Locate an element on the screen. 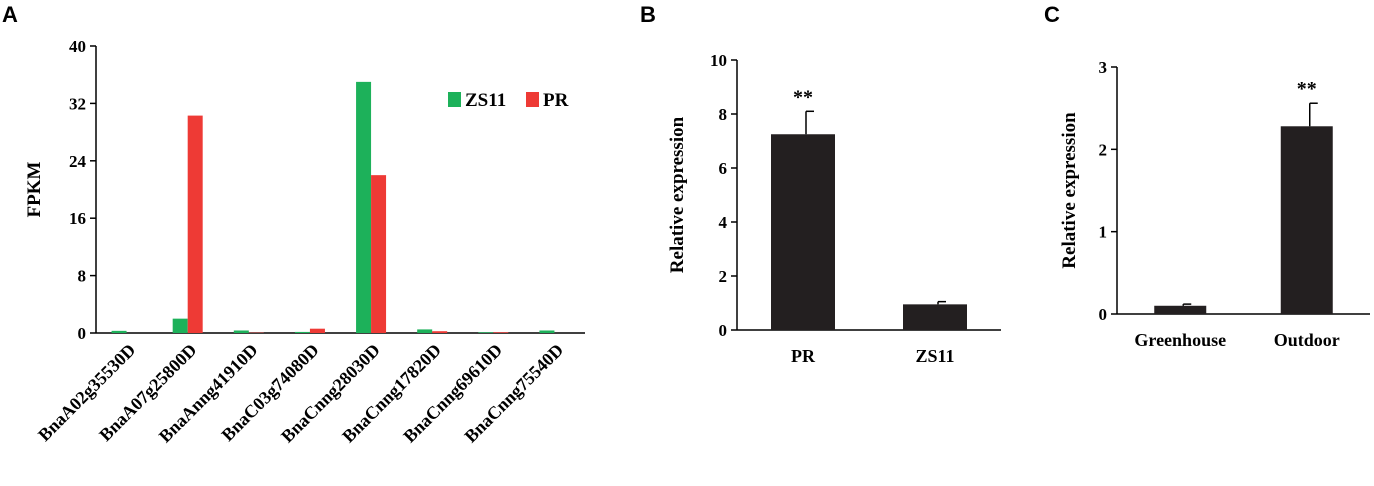 Image resolution: width=1374 pixels, height=486 pixels. x-category-label: Greenhouse is located at coordinates (1180, 340).